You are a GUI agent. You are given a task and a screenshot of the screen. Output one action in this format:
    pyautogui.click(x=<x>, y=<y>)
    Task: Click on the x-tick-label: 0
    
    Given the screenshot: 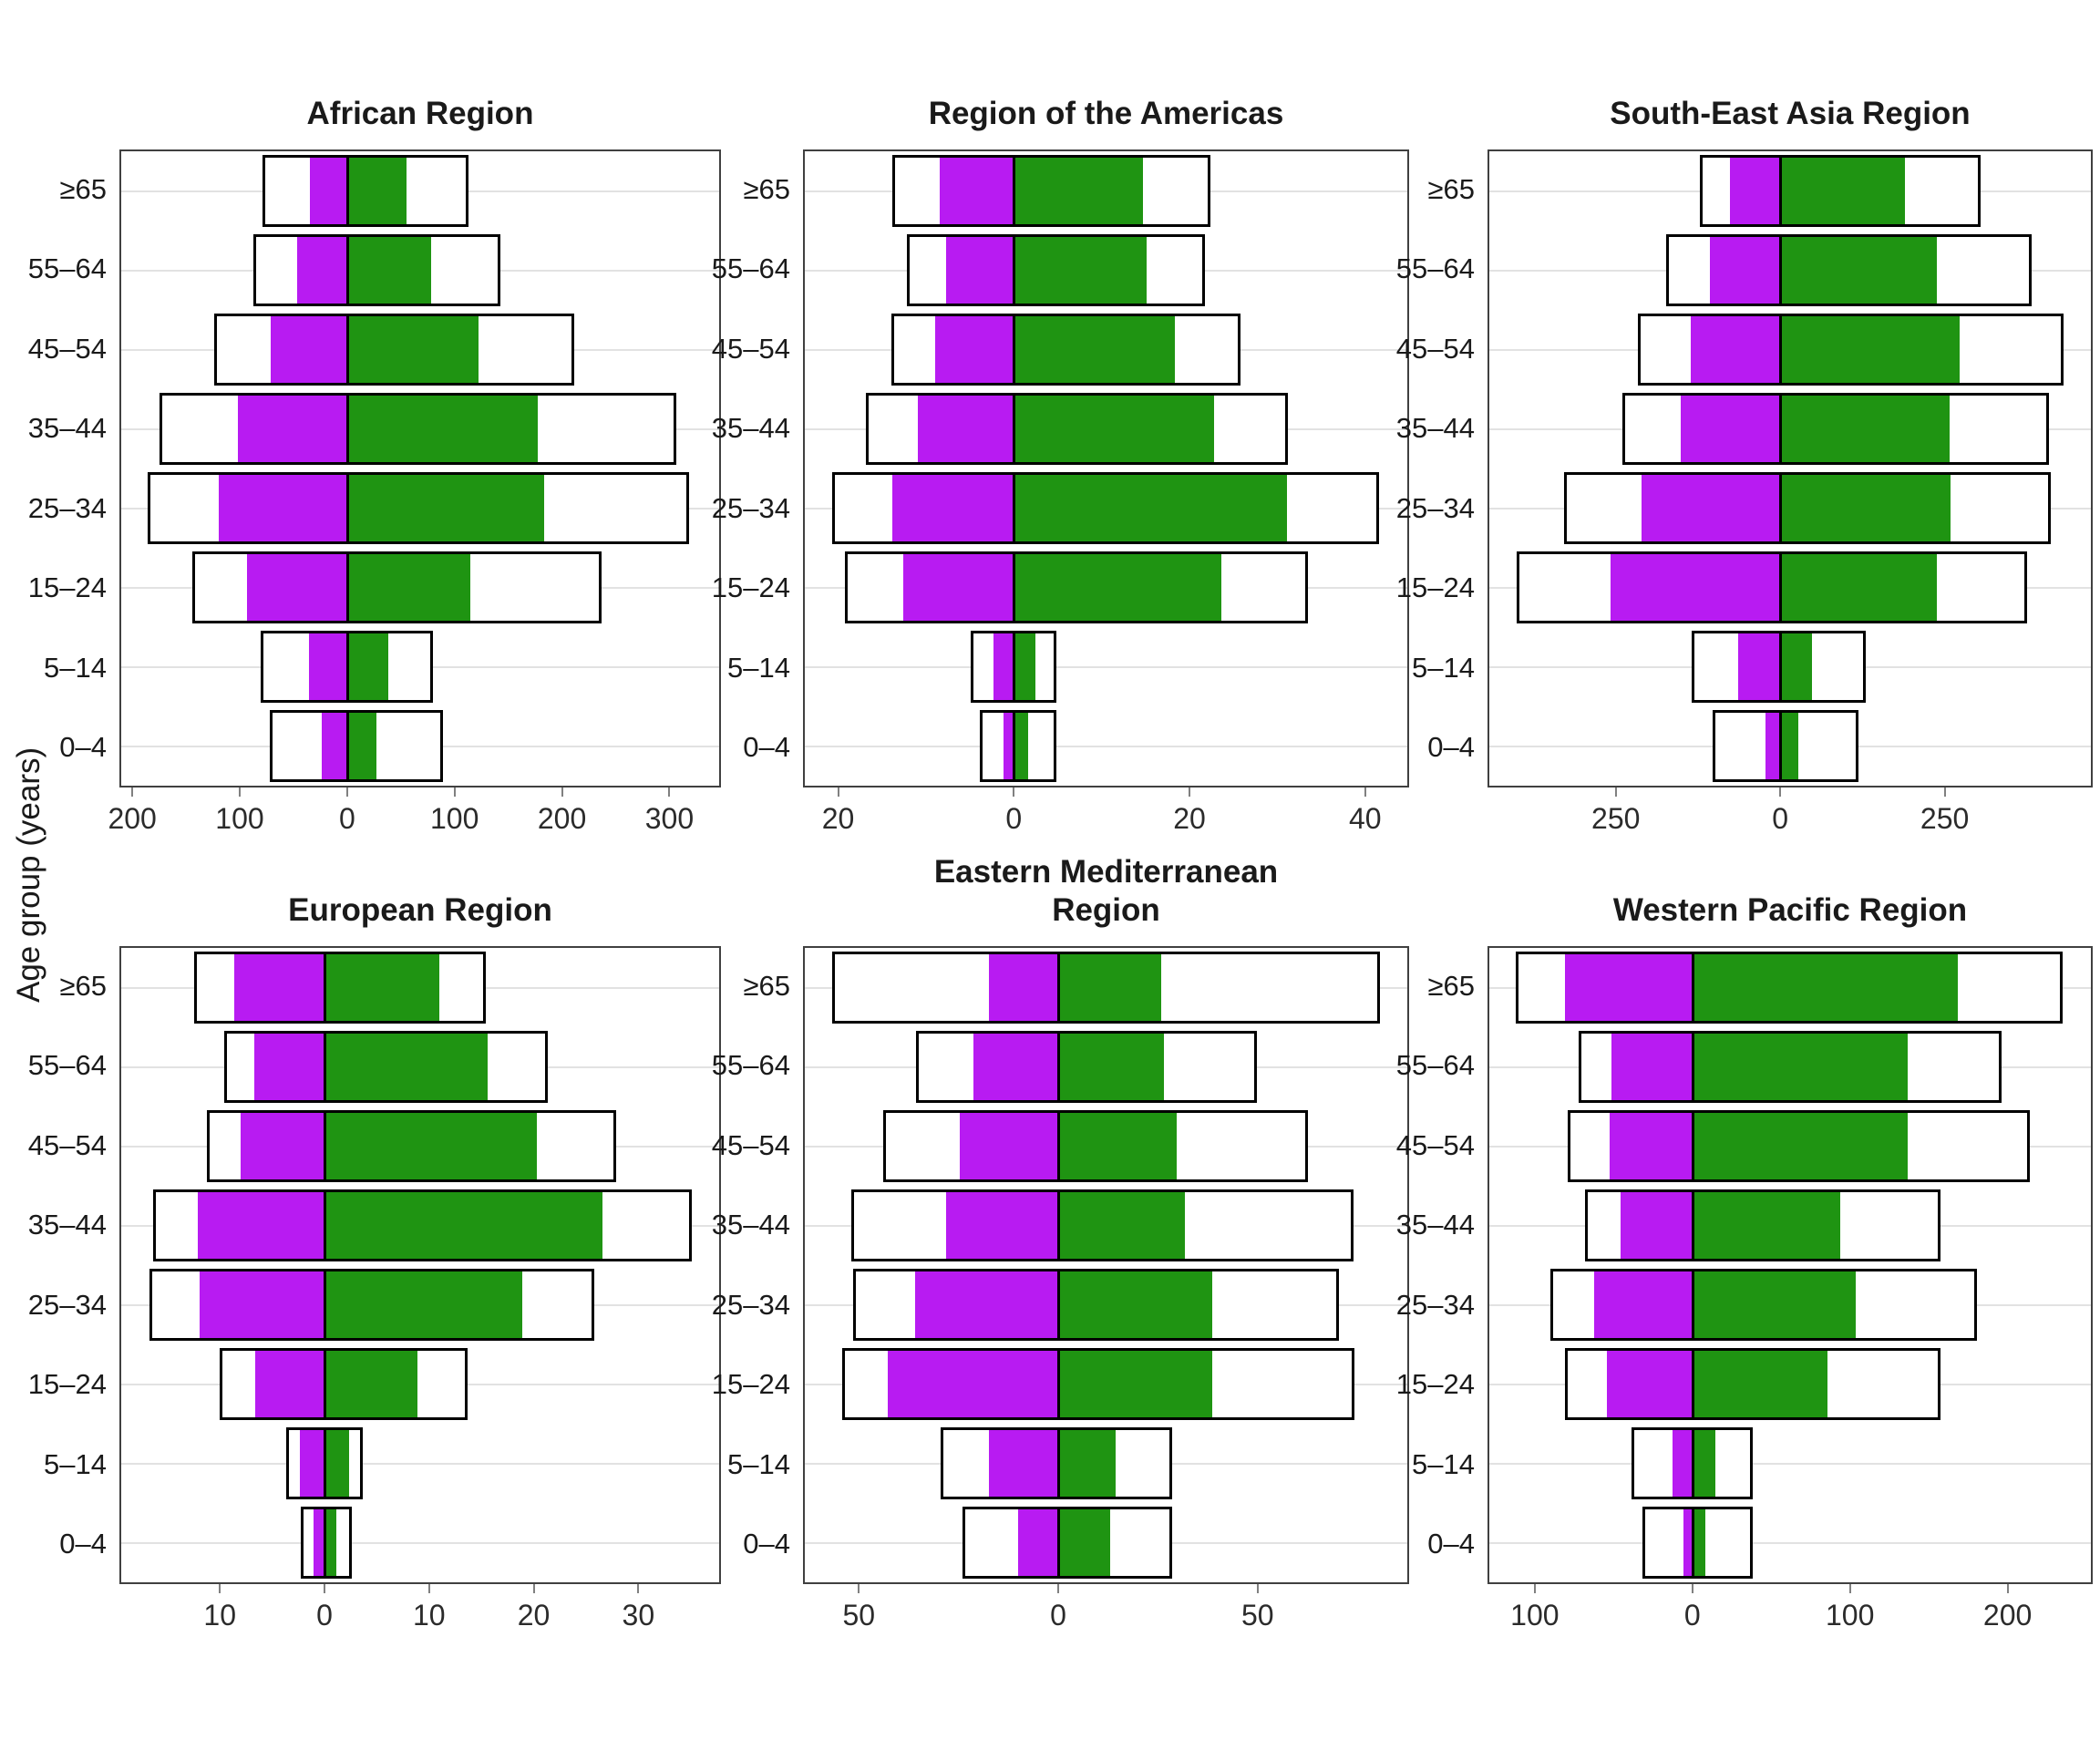 What is the action you would take?
    pyautogui.click(x=1014, y=819)
    